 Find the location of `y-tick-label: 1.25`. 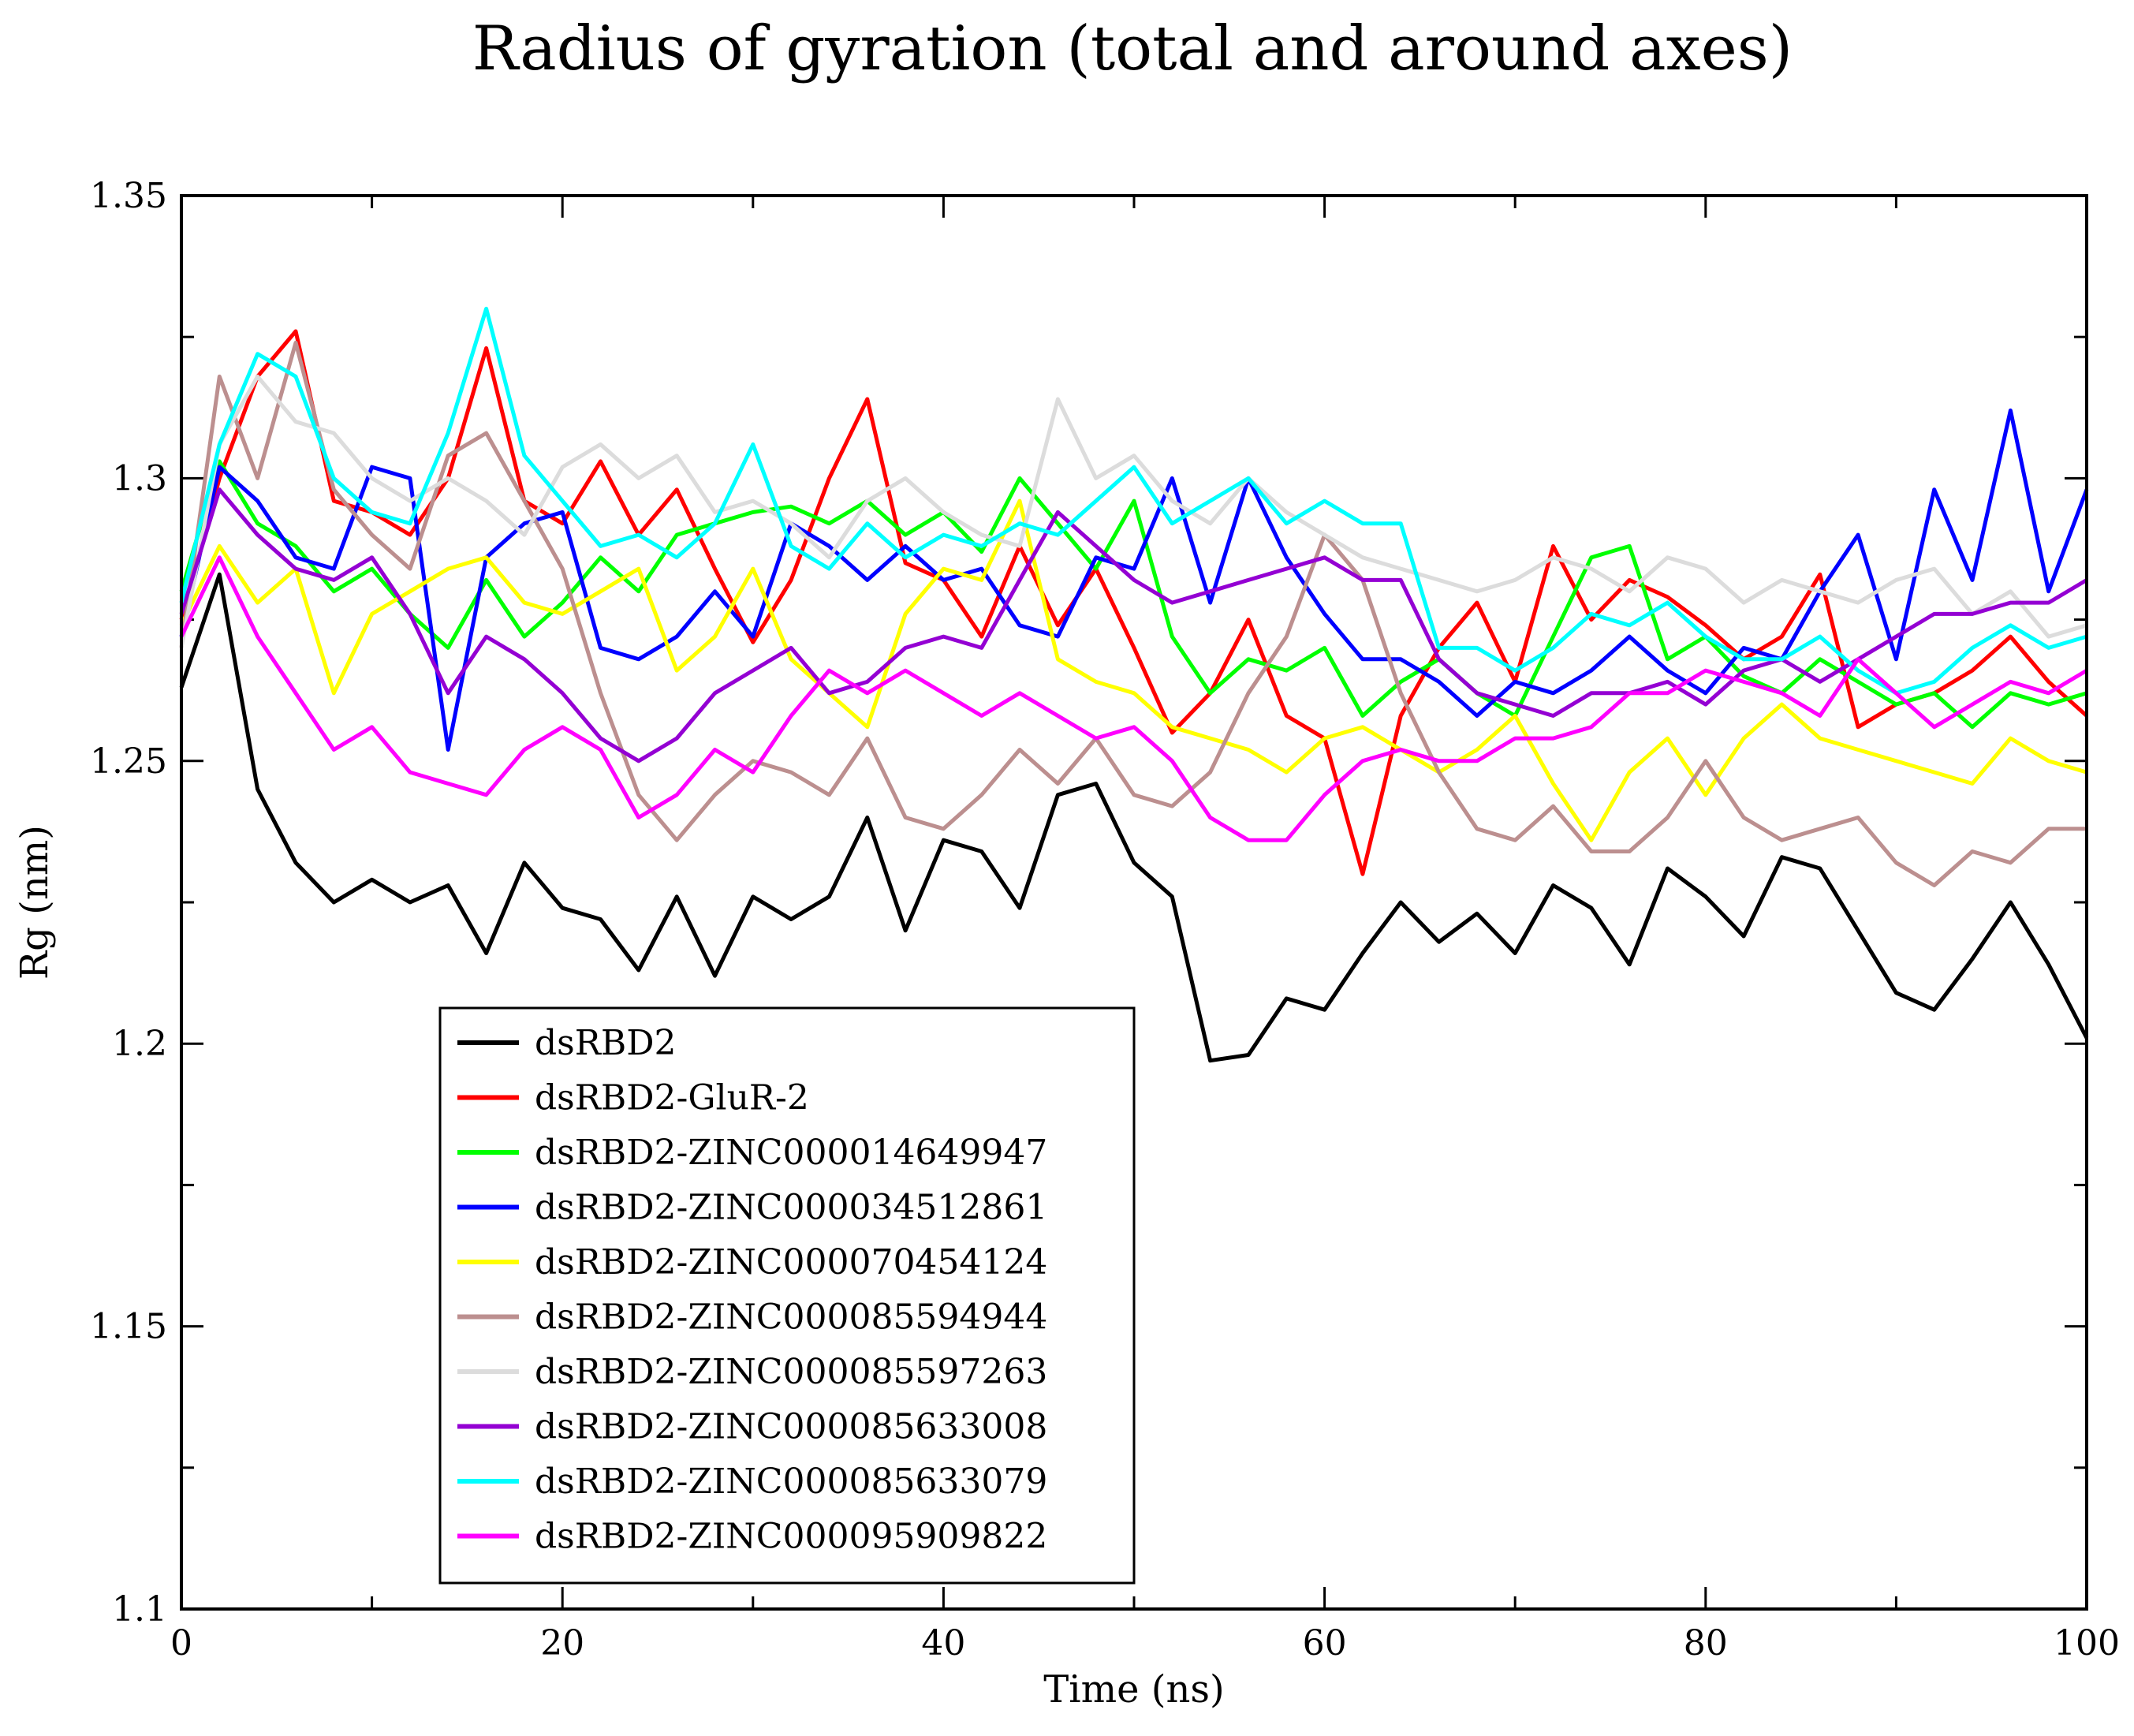

y-tick-label: 1.25 is located at coordinates (128, 761).